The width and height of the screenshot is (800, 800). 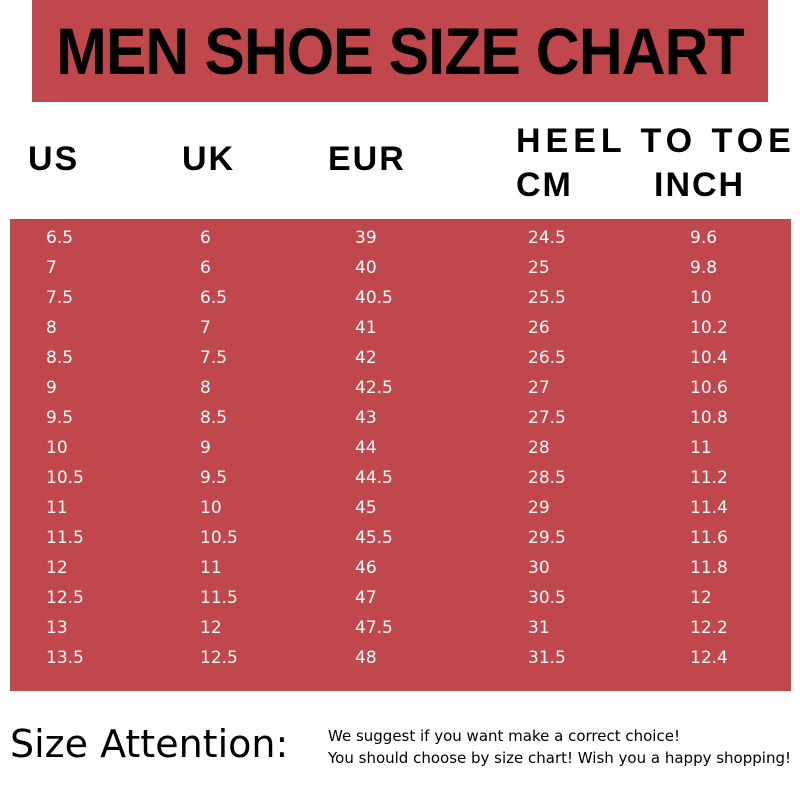 I want to click on col-head: US, so click(x=54, y=159).